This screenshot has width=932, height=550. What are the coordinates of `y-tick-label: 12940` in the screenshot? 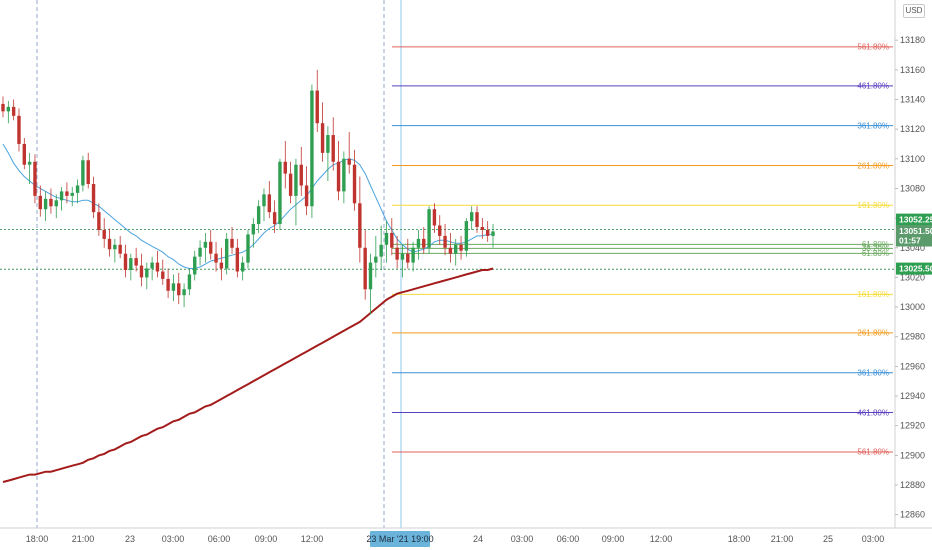 It's located at (912, 396).